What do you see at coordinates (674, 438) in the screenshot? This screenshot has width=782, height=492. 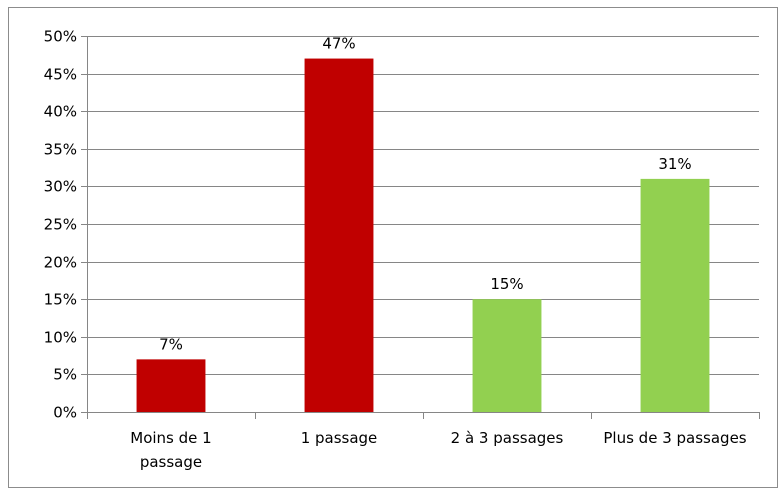 I see `x-category-label: Plus de 3 passages` at bounding box center [674, 438].